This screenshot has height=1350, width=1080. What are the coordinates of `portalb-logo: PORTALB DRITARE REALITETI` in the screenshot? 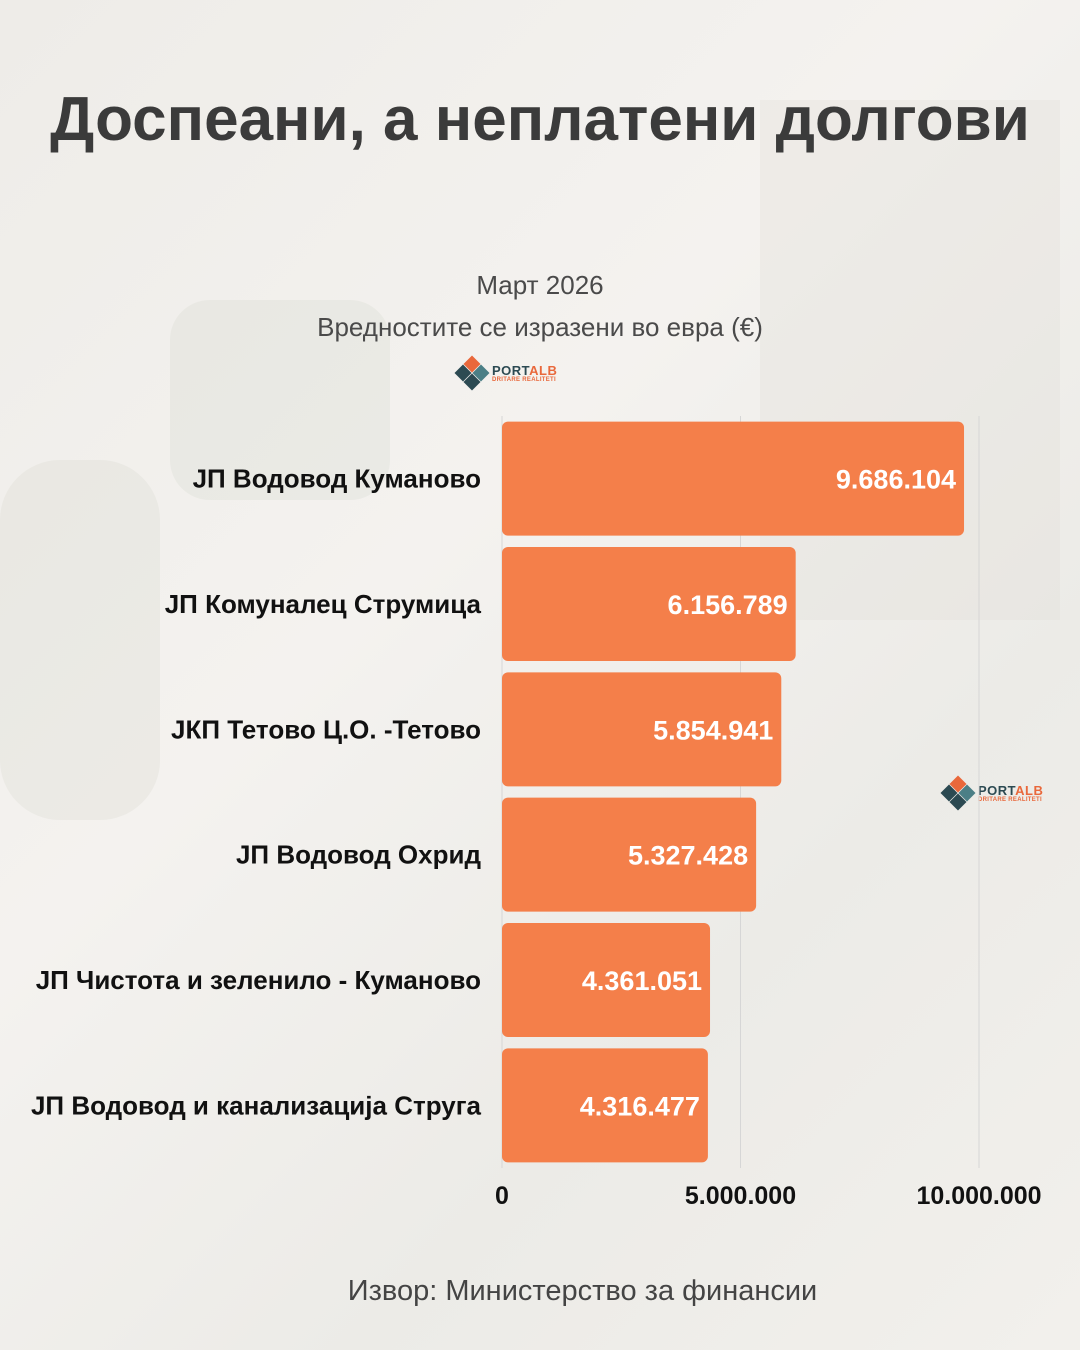 It's located at (505, 373).